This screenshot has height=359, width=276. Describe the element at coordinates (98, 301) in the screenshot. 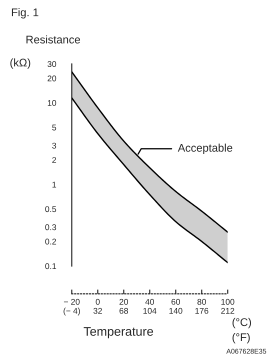

I see `x-tick-label: 0` at that location.